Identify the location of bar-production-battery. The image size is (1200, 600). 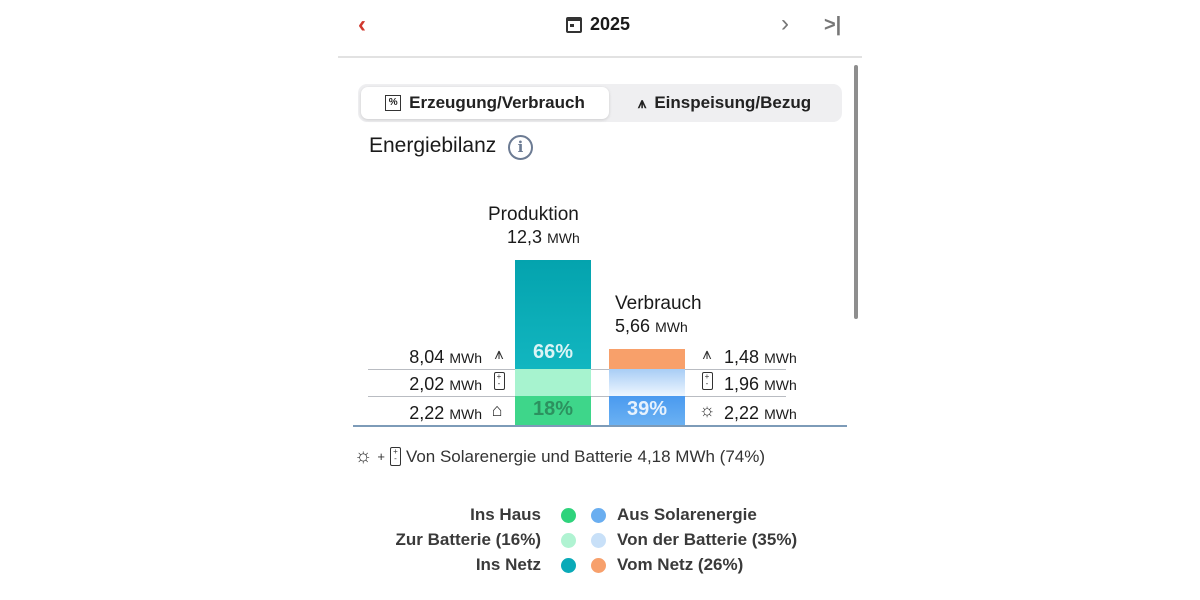
(553, 382).